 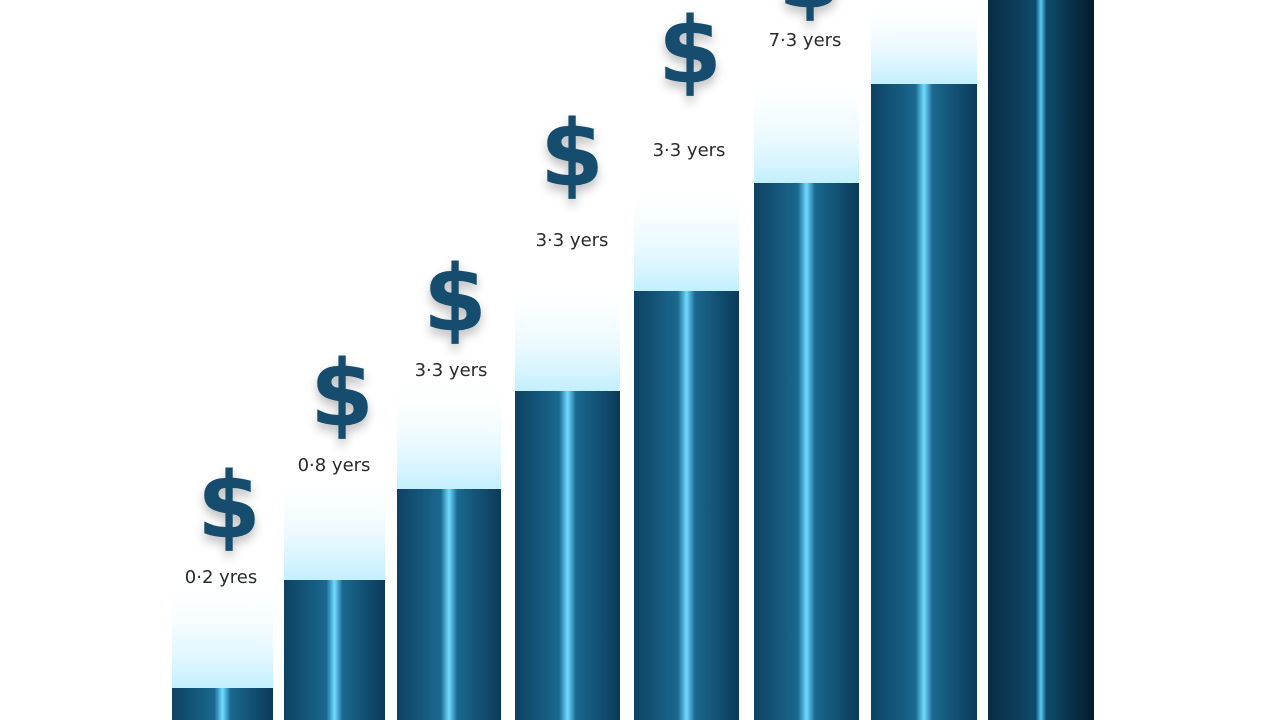 I want to click on duration-label: 0·2 yres, so click(x=221, y=577).